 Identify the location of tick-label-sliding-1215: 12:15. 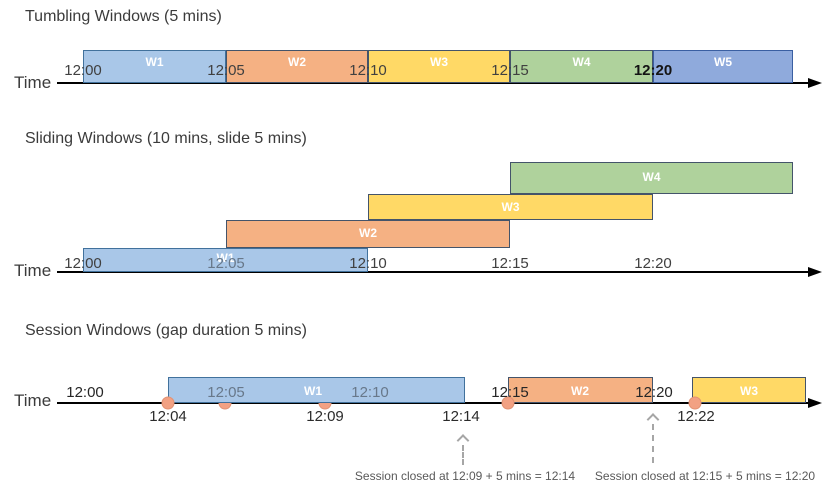
(510, 263).